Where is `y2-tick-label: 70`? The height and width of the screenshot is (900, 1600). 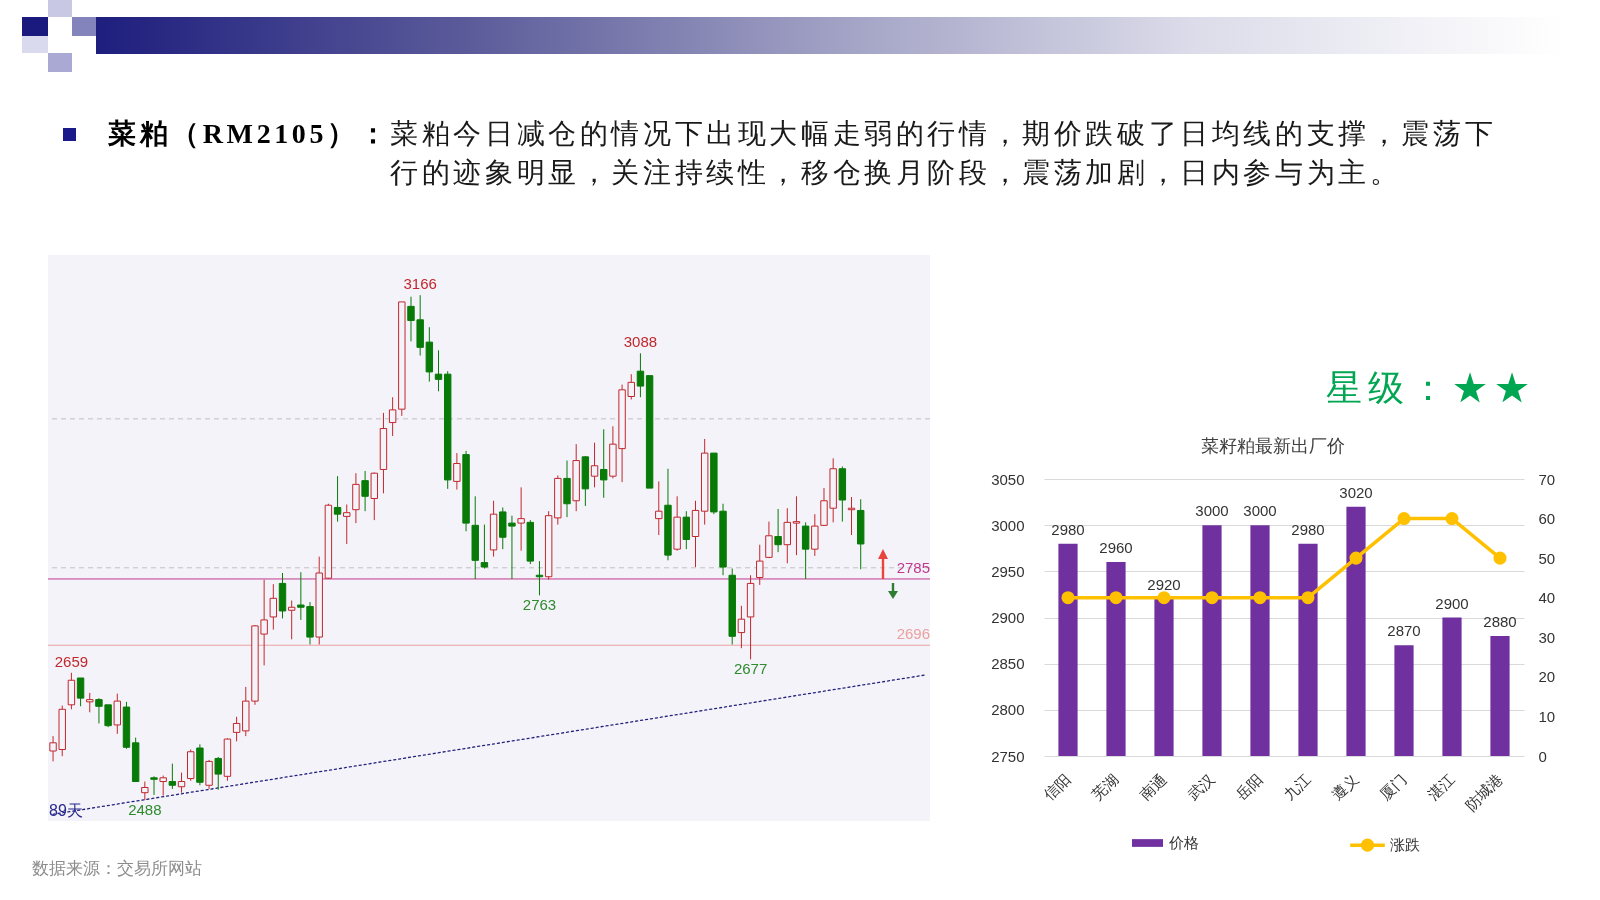 y2-tick-label: 70 is located at coordinates (1547, 479).